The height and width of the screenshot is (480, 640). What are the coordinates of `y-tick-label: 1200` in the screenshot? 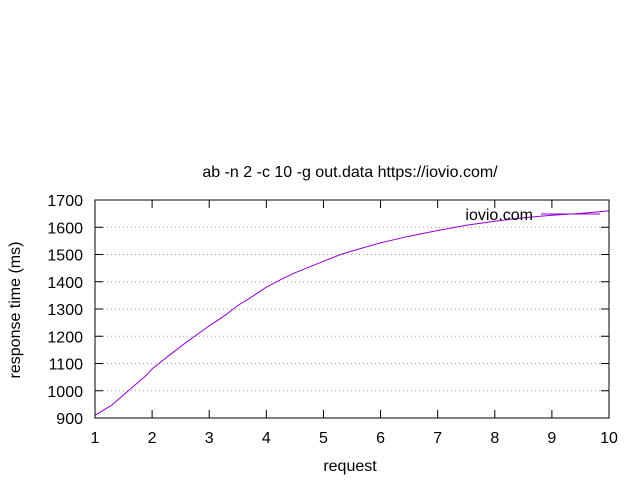 It's located at (65, 337).